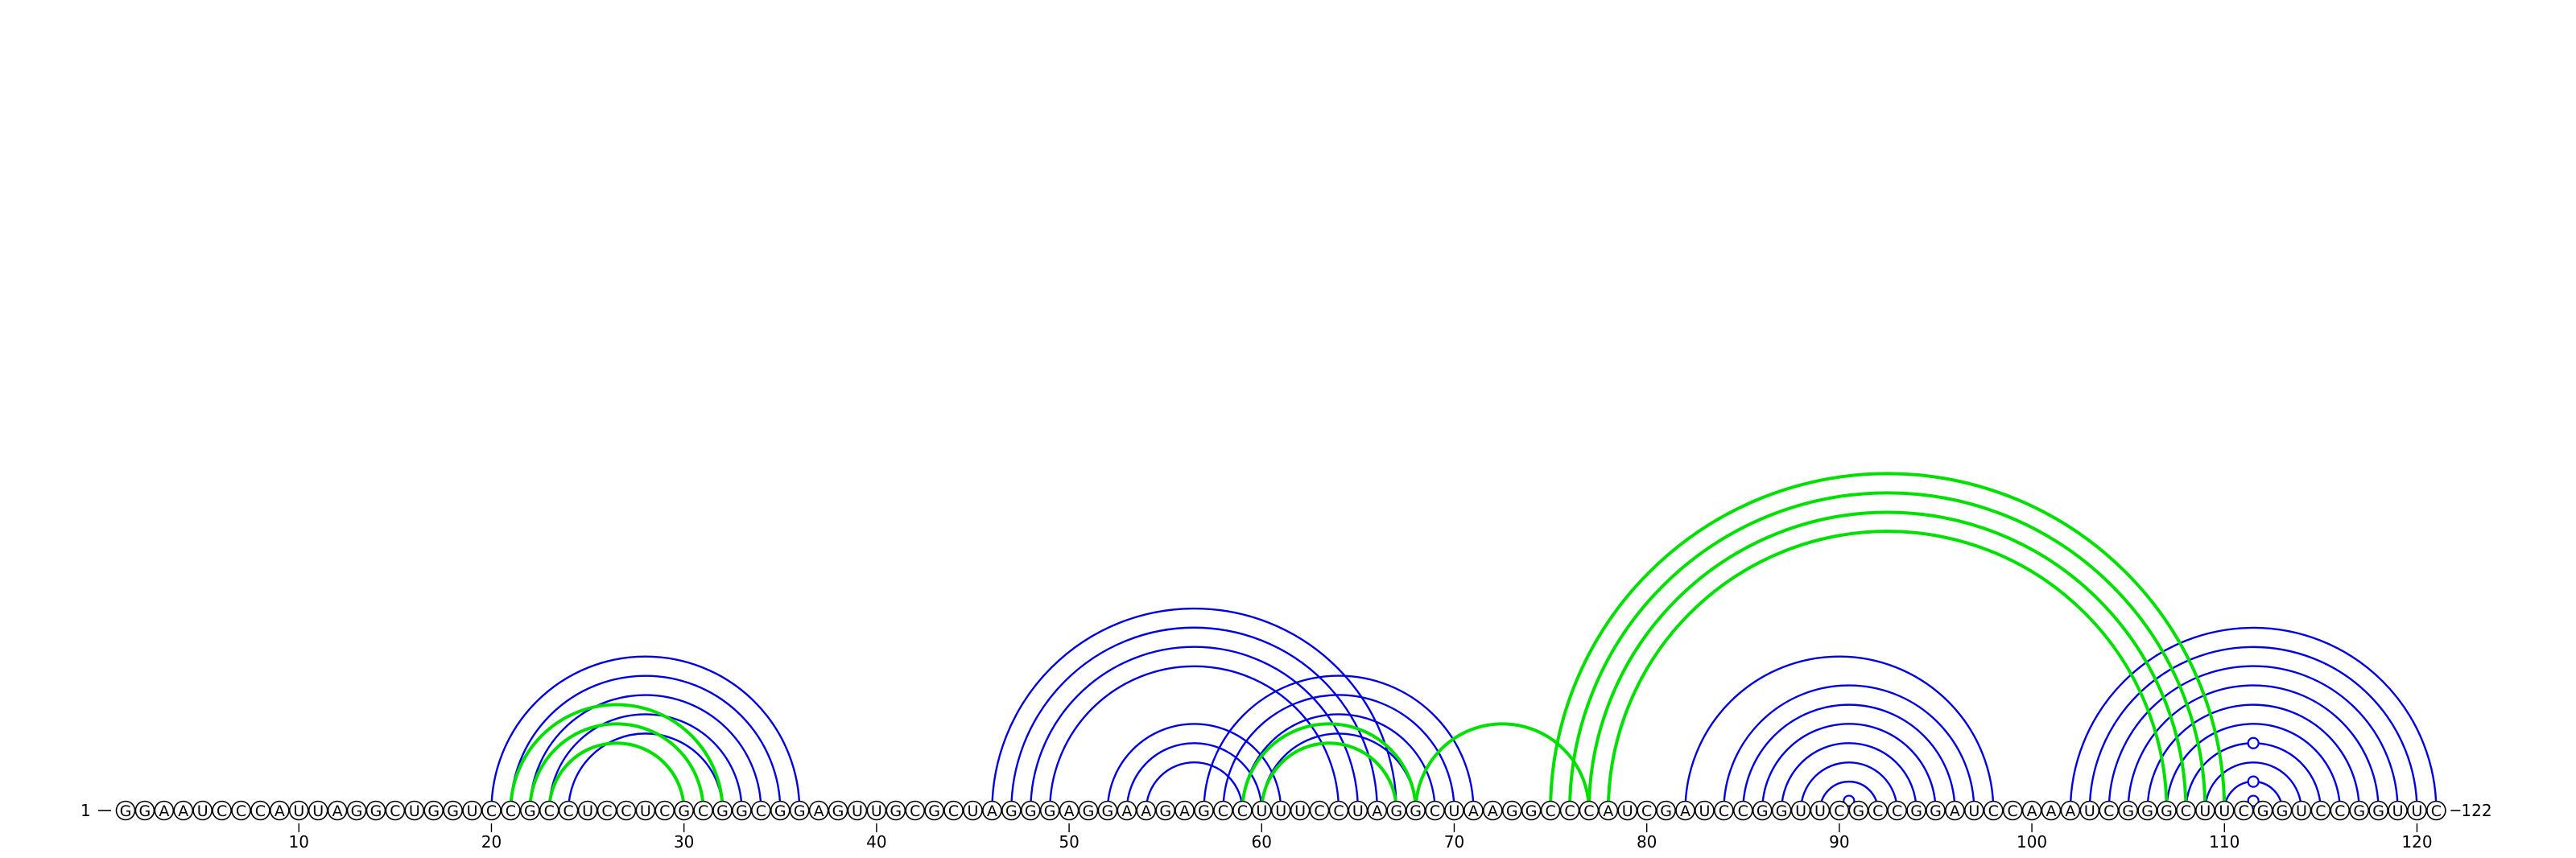  What do you see at coordinates (876, 842) in the screenshot?
I see `tick-label: 40` at bounding box center [876, 842].